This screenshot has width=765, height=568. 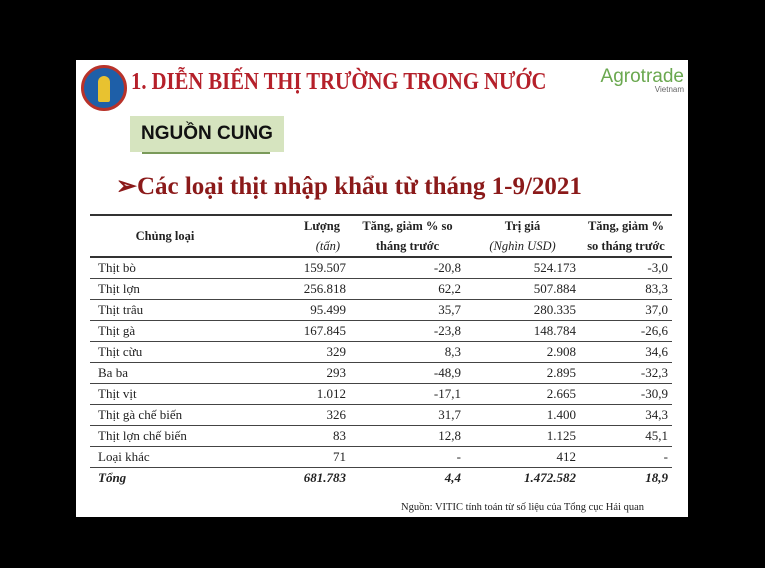 I want to click on col-value: Trị giá (Nghìn USD), so click(x=522, y=236).